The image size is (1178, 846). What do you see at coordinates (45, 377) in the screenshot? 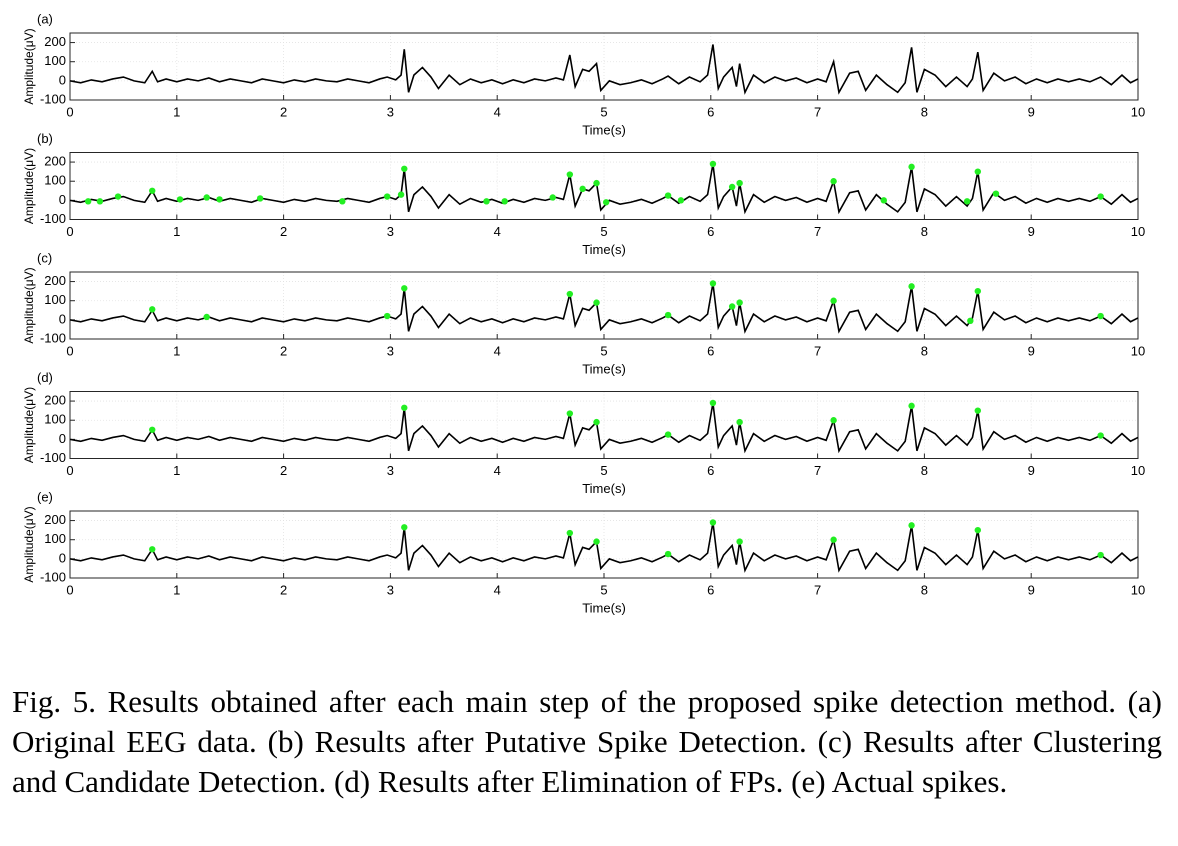
I see `panel-label: (d)` at bounding box center [45, 377].